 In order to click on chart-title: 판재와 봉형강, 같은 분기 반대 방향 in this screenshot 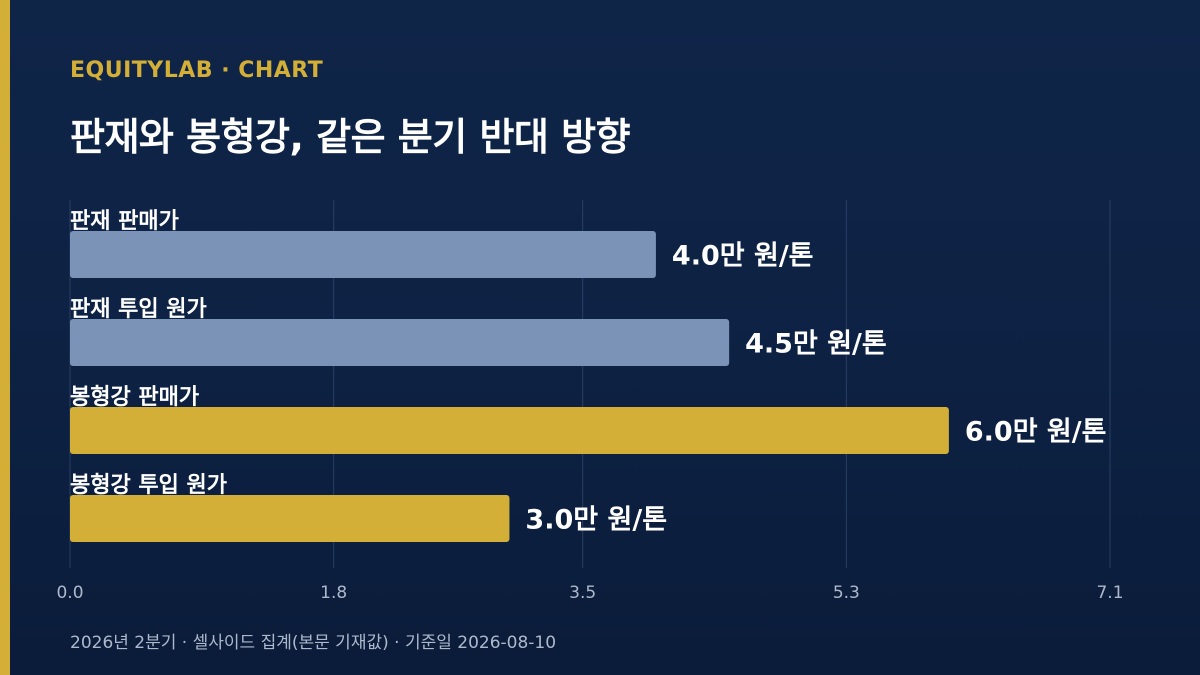, I will do `click(350, 137)`.